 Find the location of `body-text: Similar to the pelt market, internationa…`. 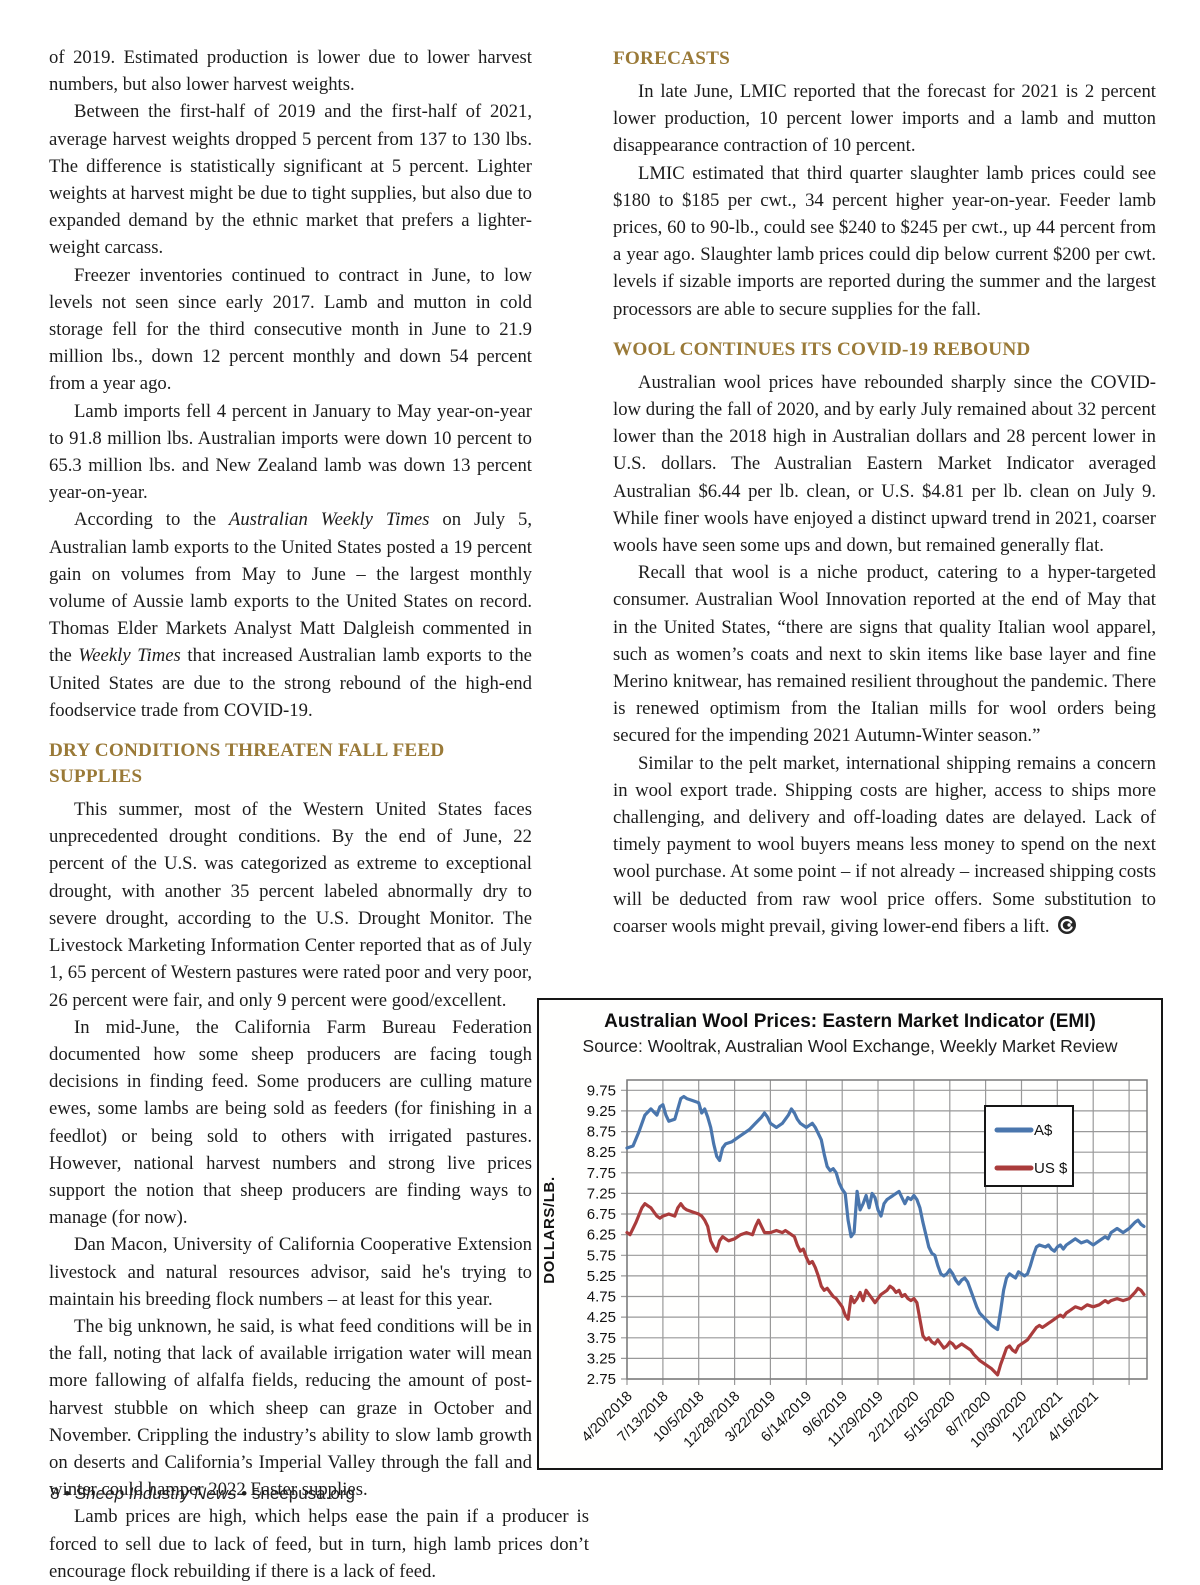

body-text: Similar to the pelt market, internationa… is located at coordinates (884, 844).